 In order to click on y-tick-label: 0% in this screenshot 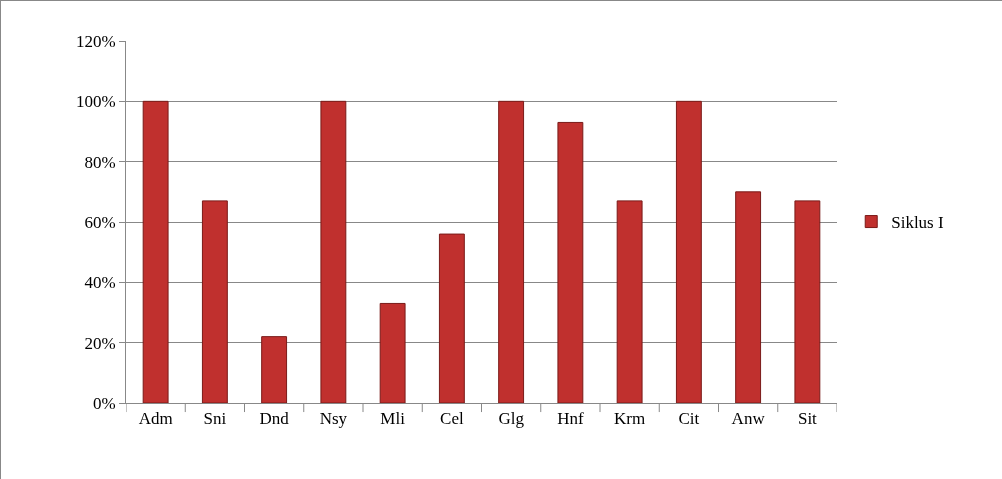, I will do `click(104, 403)`.